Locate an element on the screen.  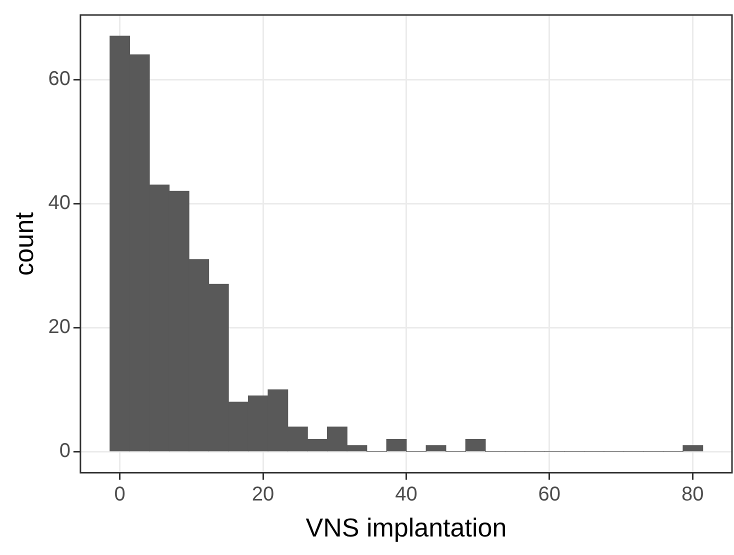
x-tick-label: 40 is located at coordinates (406, 494).